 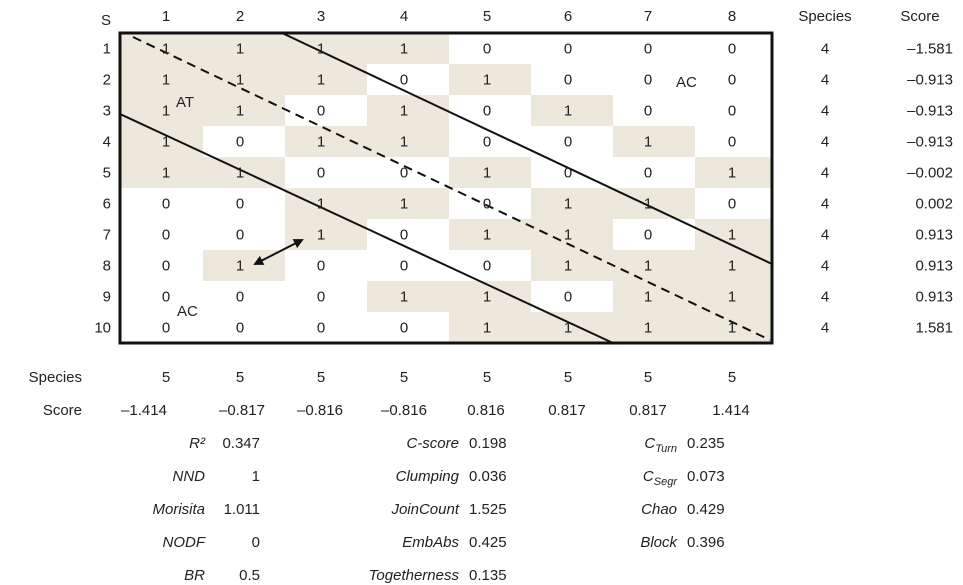 I want to click on column-score: 1.414, so click(x=731, y=410).